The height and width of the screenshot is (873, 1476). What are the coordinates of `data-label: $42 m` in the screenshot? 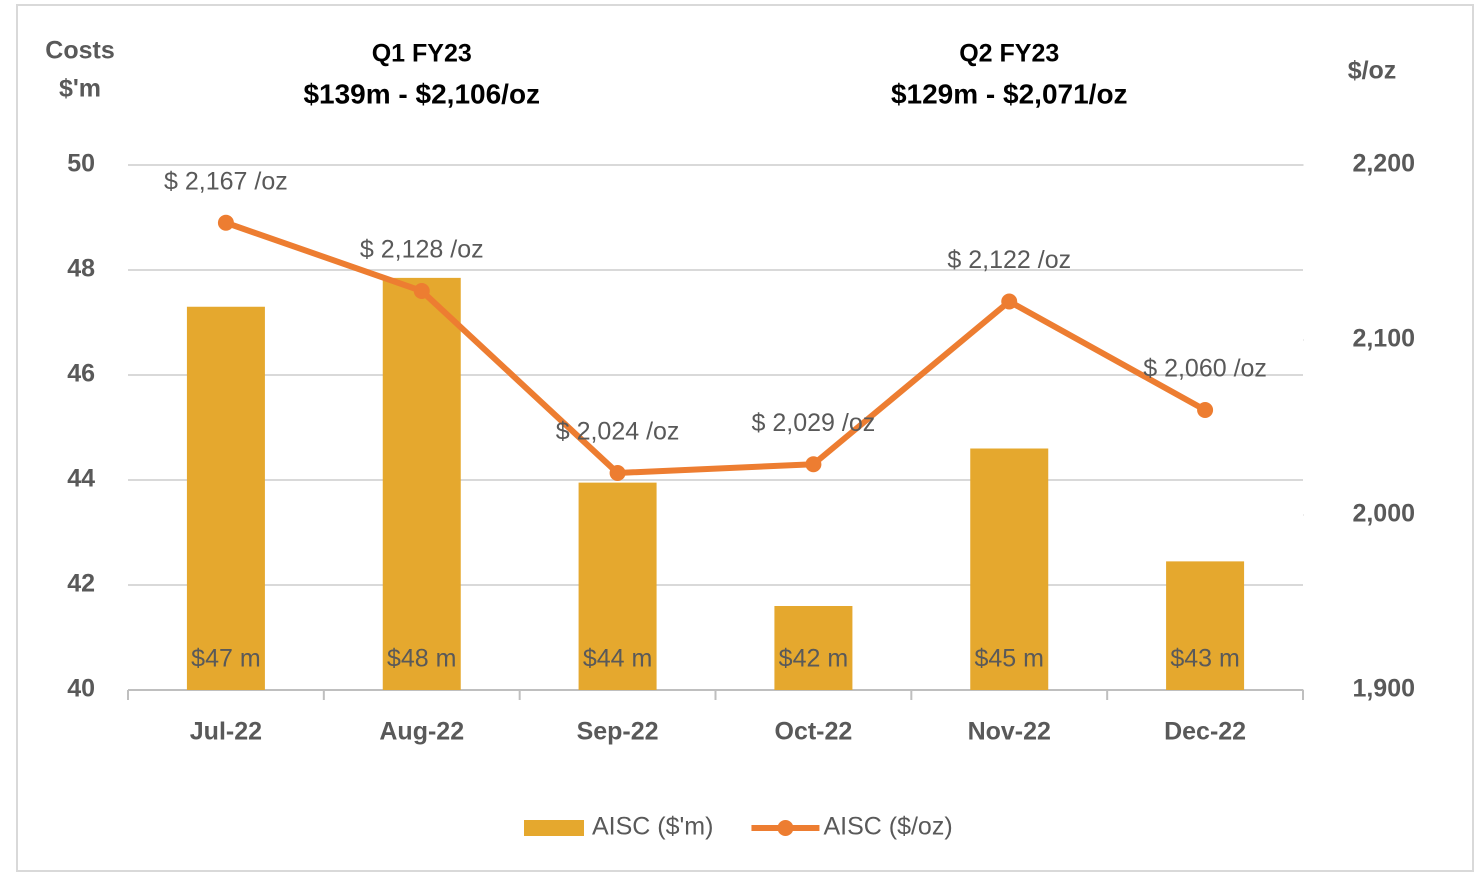 It's located at (813, 659).